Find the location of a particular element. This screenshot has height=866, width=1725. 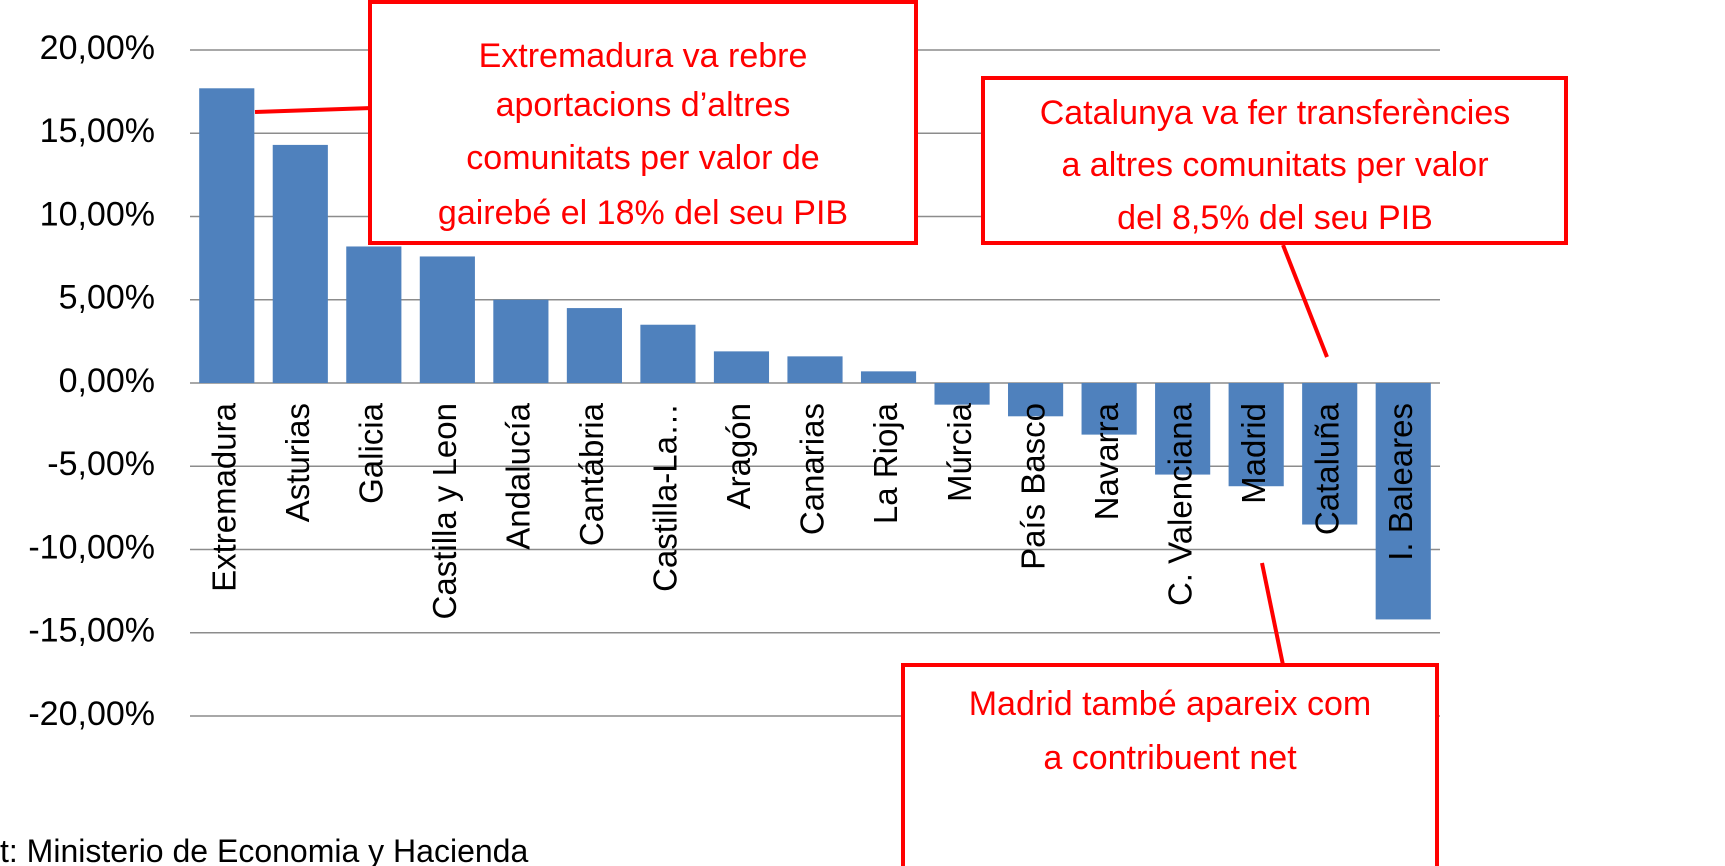

y-tick-label: 10,00% is located at coordinates (97, 214).